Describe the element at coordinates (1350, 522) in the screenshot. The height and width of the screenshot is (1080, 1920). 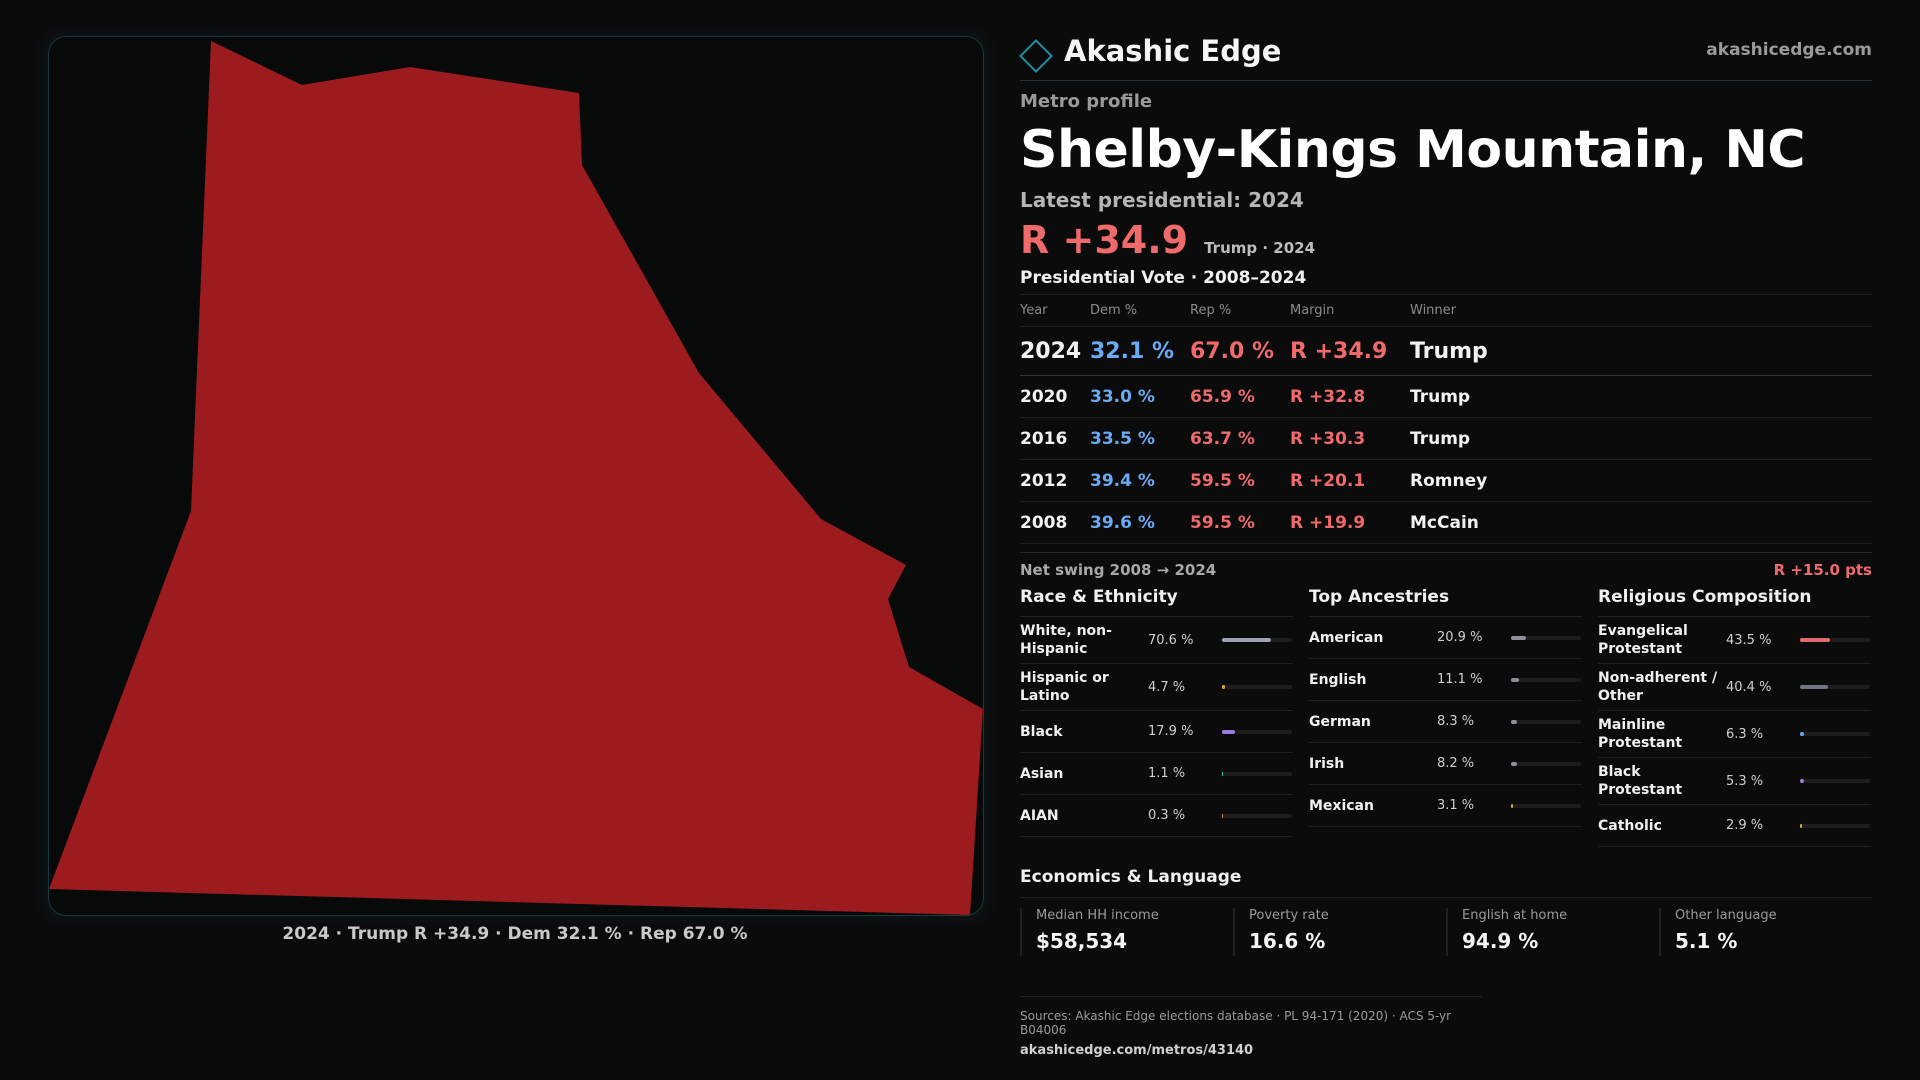
I see `cell-margin: R +19.9` at that location.